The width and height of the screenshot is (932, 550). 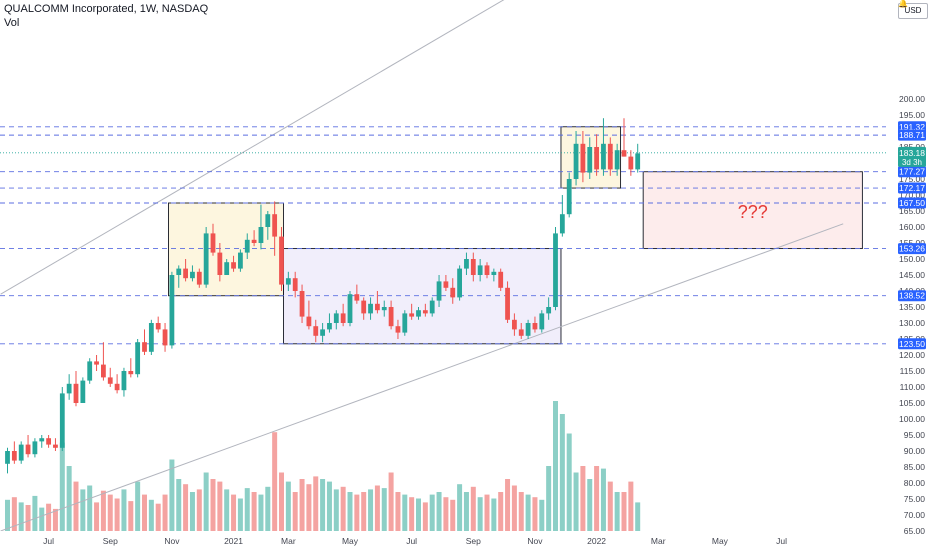 What do you see at coordinates (913, 371) in the screenshot?
I see `price-tick-label: 115.00` at bounding box center [913, 371].